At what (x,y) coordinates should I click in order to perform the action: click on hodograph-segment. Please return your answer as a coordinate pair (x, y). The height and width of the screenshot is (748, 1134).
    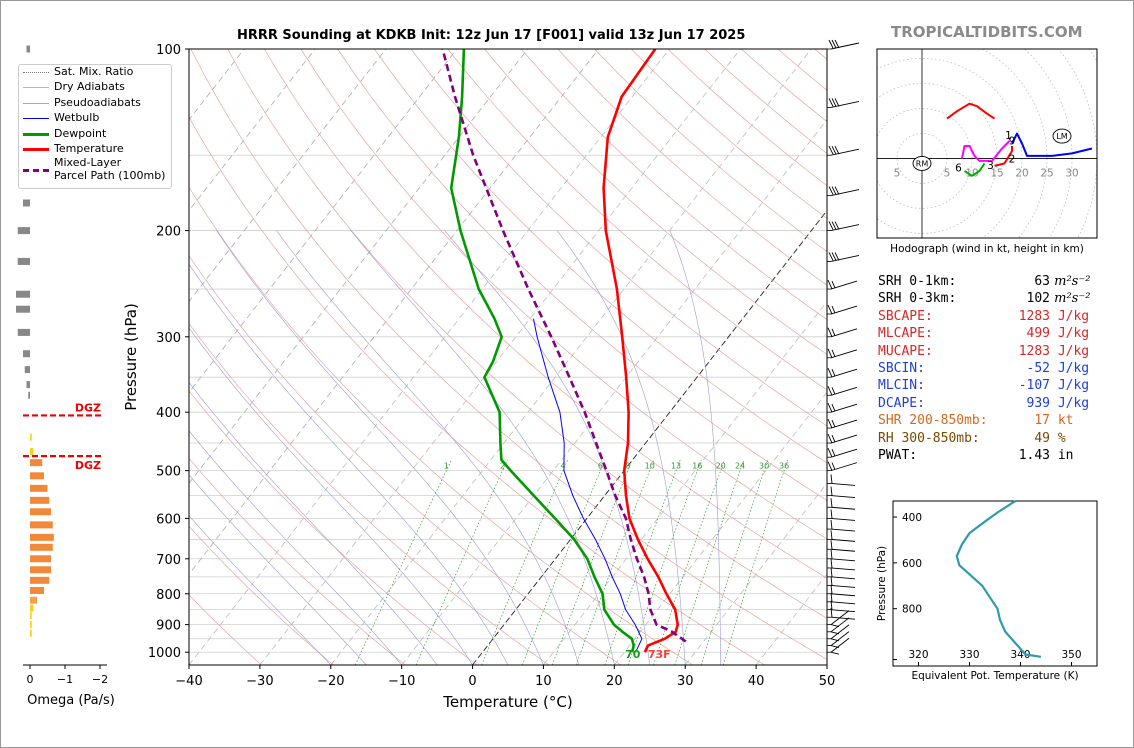
    Looking at the image, I should click on (971, 111).